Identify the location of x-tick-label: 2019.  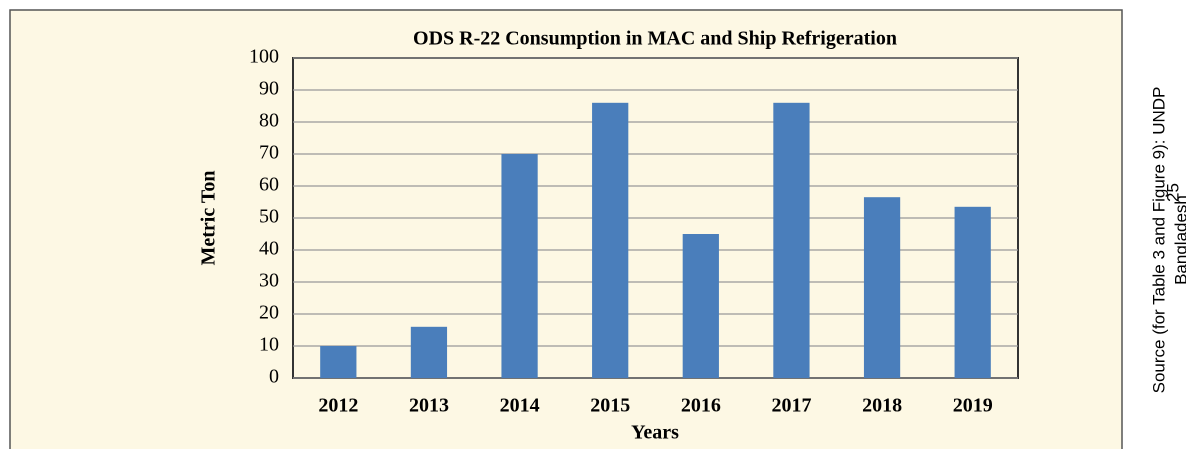
(973, 406).